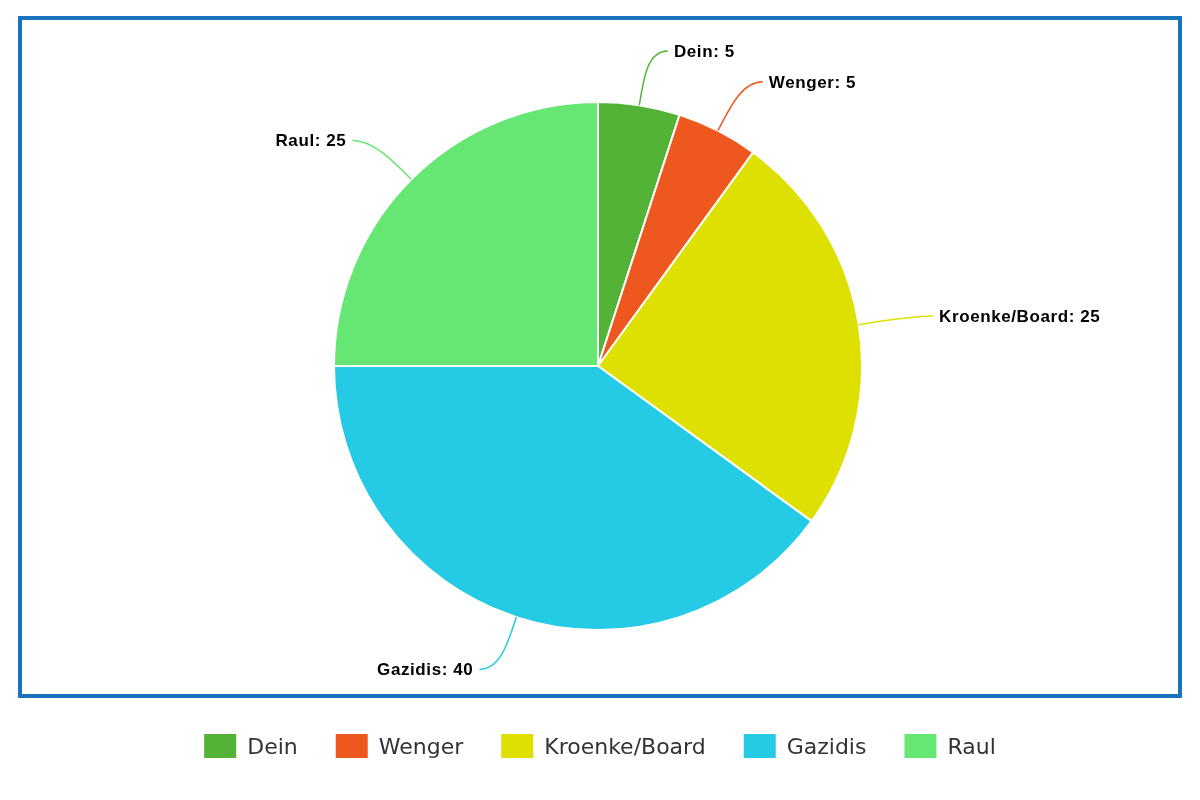 The image size is (1200, 800). What do you see at coordinates (812, 82) in the screenshot?
I see `data-label: Wenger: 5` at bounding box center [812, 82].